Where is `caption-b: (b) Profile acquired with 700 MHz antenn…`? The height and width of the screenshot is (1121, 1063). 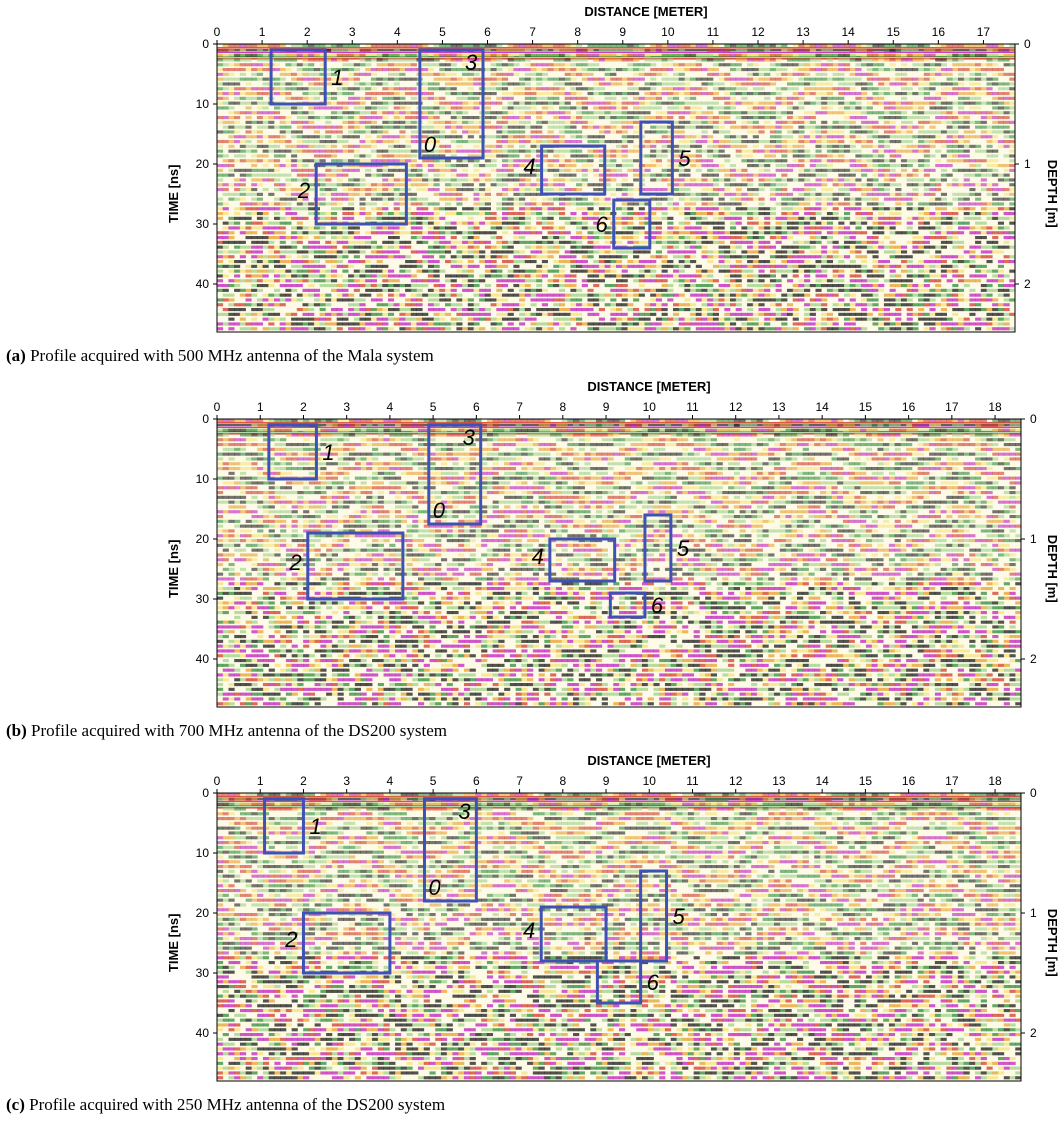
caption-b: (b) Profile acquired with 700 MHz antenn… is located at coordinates (226, 731).